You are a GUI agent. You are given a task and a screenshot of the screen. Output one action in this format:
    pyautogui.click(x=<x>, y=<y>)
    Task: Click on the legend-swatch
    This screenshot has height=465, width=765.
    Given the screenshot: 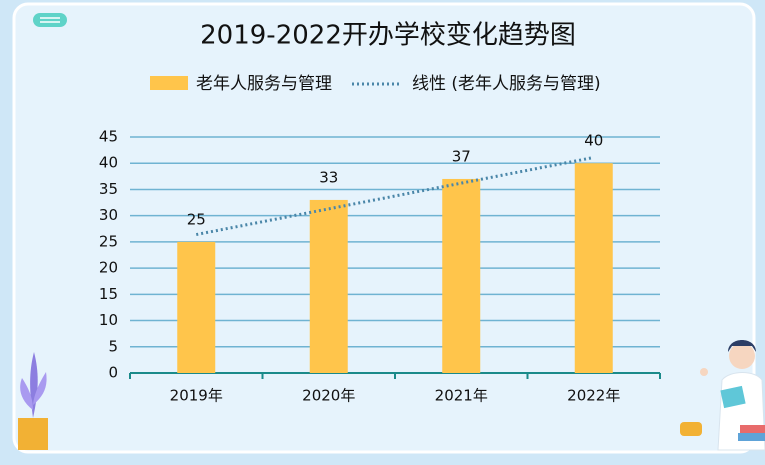 What is the action you would take?
    pyautogui.click(x=169, y=83)
    